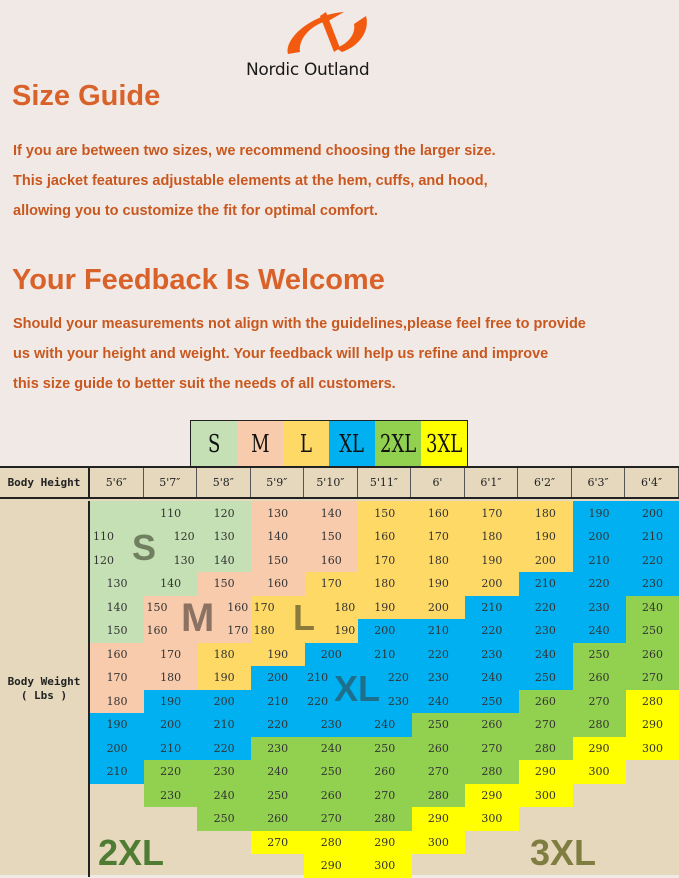  Describe the element at coordinates (545, 677) in the screenshot. I see `weight-cell-xl: 250` at that location.